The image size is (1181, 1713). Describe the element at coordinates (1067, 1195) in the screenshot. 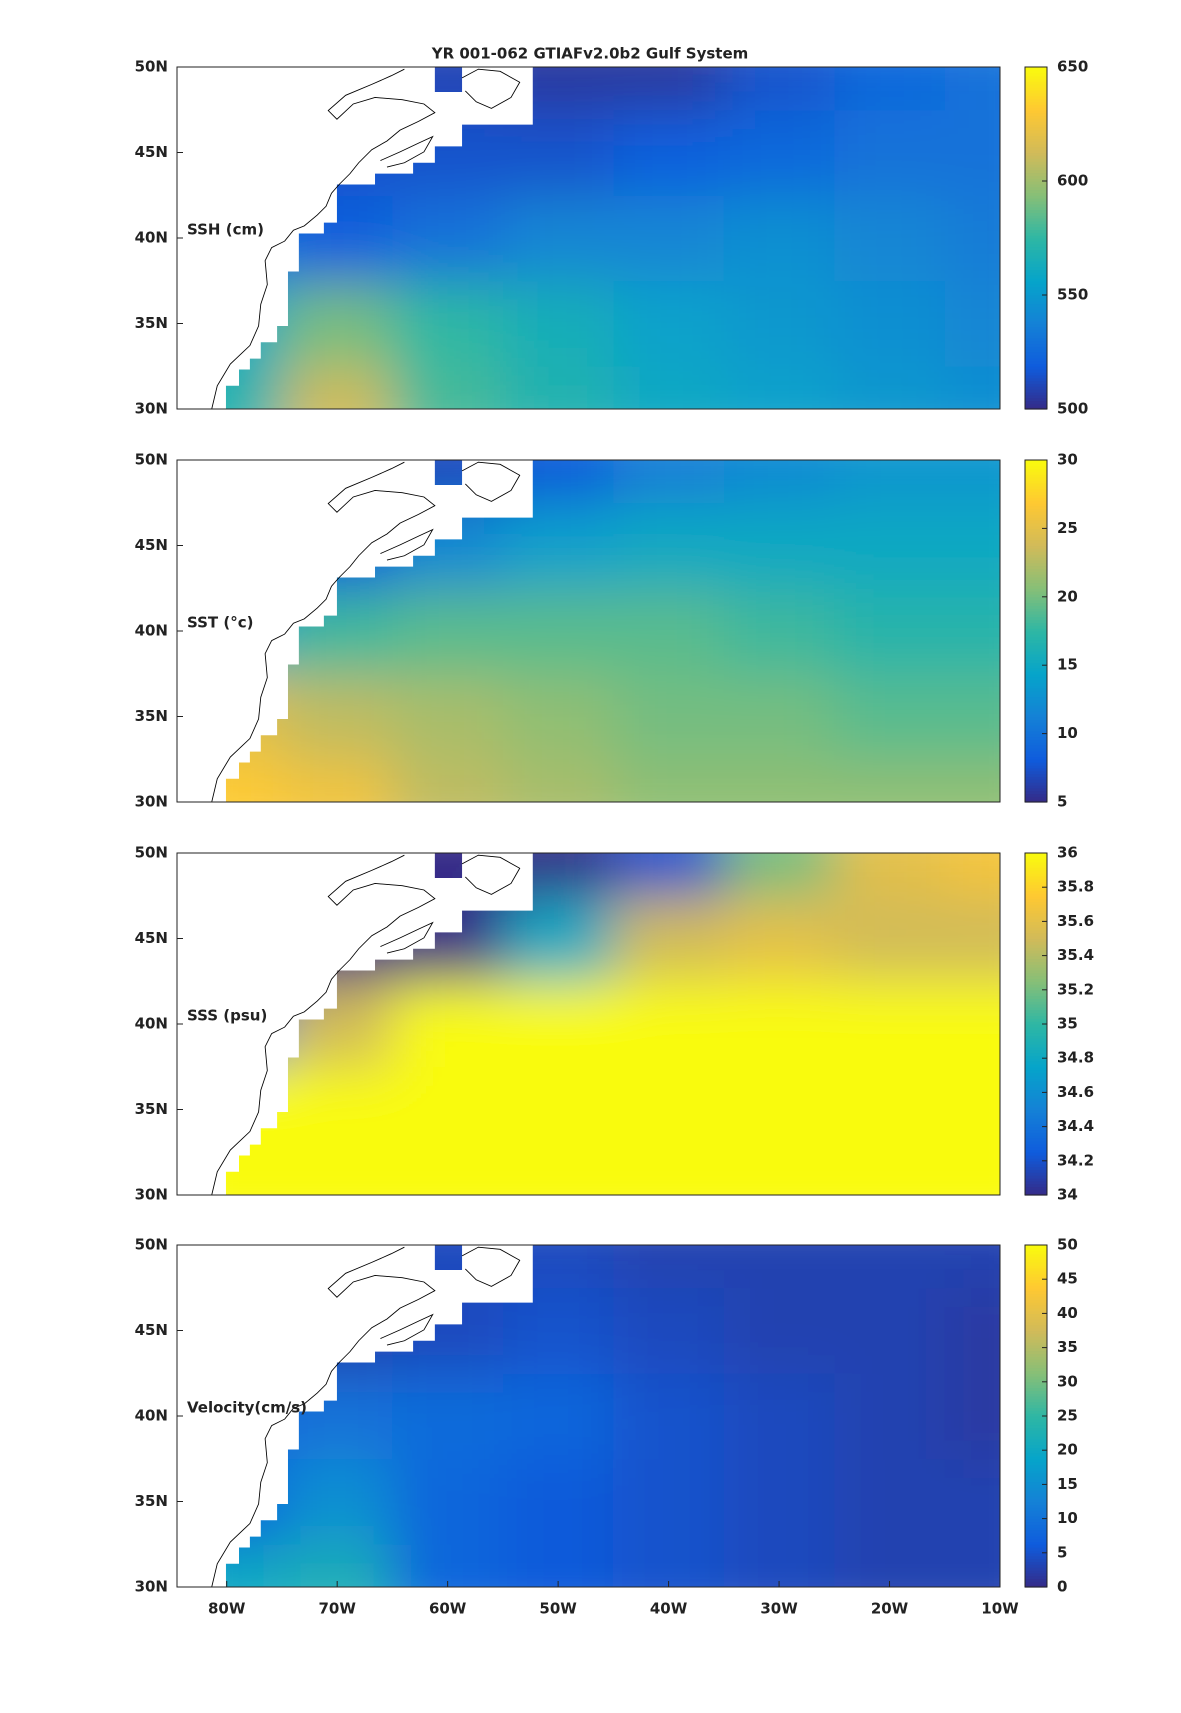

I see `colorbar-tick-label: 34` at that location.